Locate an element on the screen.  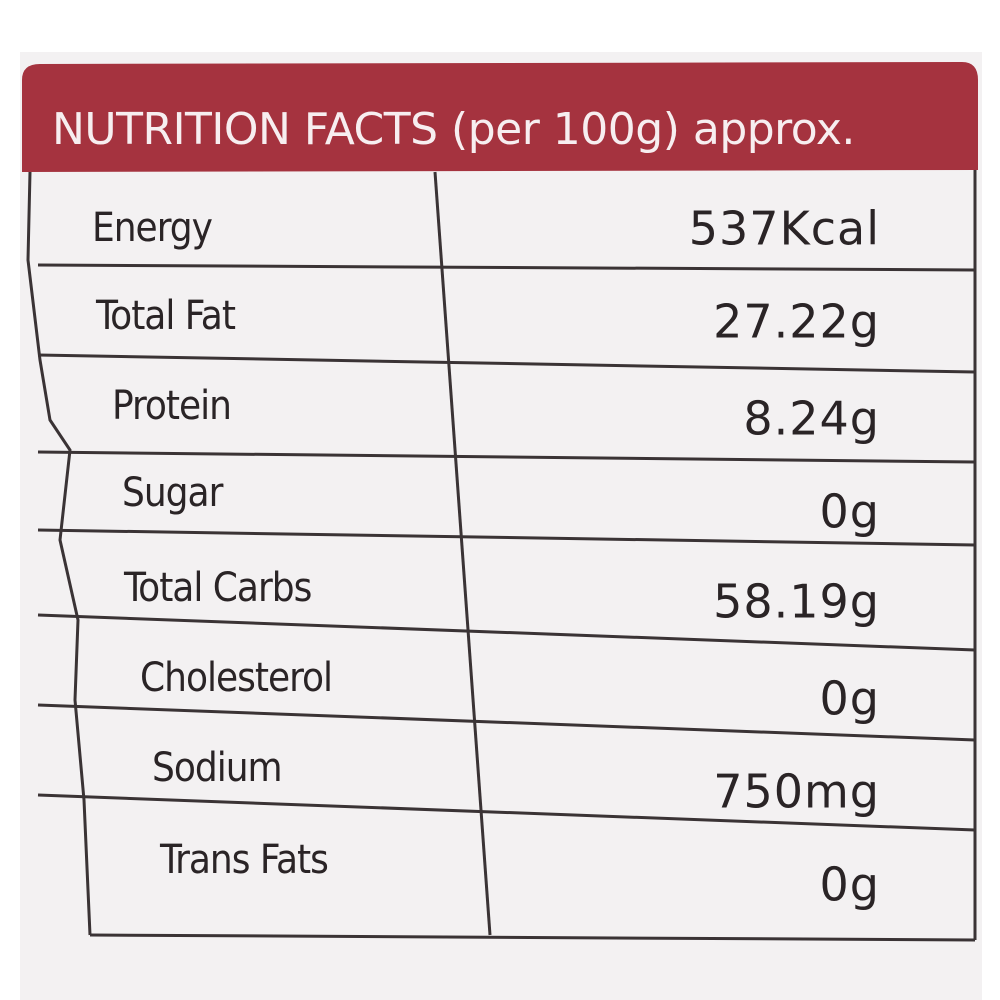
nutrient-name: Energy is located at coordinates (152, 228).